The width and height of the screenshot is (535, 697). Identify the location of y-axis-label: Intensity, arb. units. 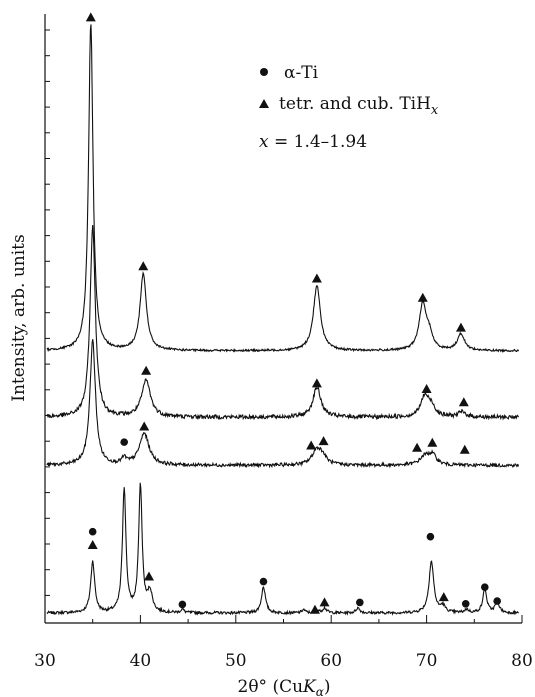
(19, 318).